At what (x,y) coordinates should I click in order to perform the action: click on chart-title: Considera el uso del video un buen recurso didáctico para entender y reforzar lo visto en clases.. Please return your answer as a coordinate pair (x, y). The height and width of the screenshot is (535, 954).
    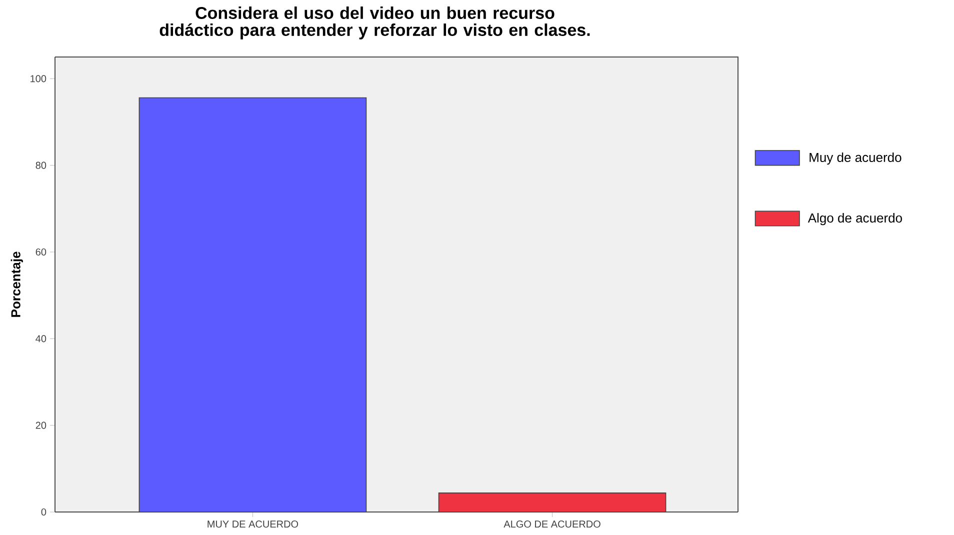
    Looking at the image, I should click on (375, 23).